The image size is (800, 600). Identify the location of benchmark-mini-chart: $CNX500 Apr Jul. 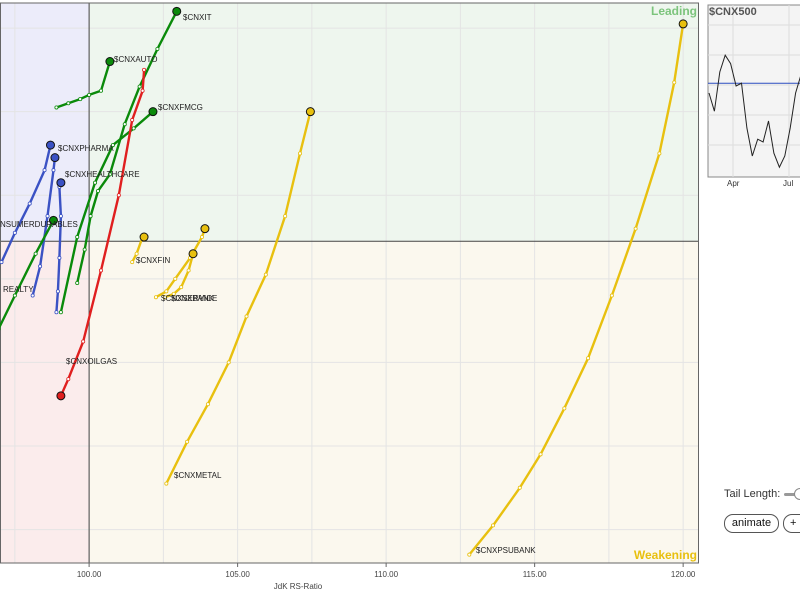
(753, 96).